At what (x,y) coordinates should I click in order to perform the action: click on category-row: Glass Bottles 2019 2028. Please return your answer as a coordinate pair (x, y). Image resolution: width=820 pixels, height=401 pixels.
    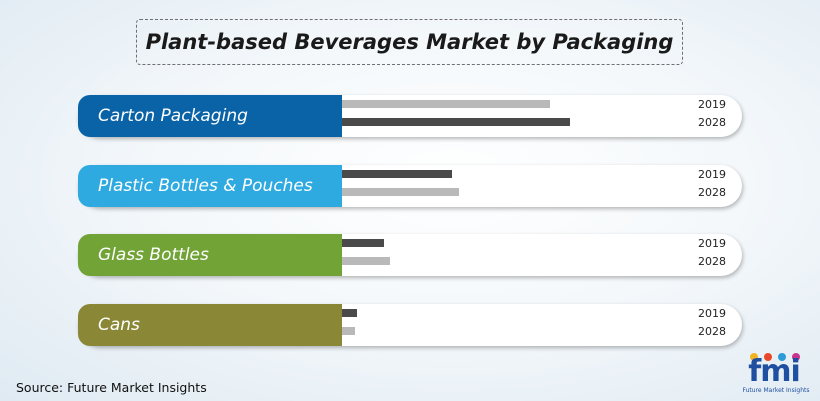
    Looking at the image, I should click on (410, 255).